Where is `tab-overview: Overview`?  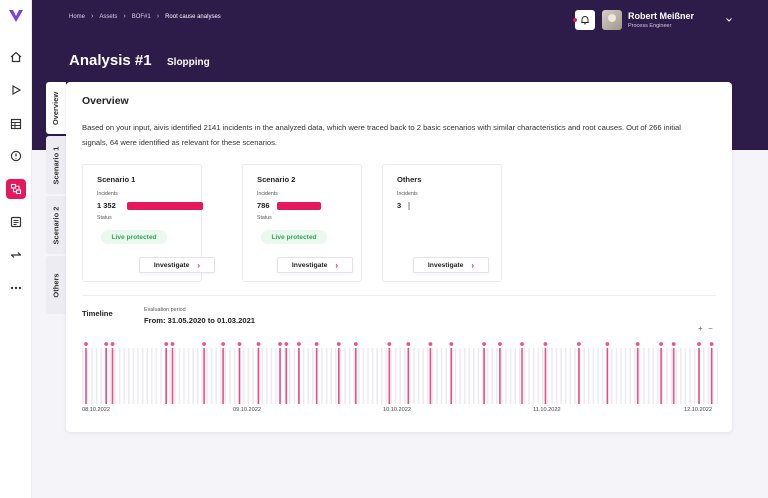 tab-overview: Overview is located at coordinates (56, 108).